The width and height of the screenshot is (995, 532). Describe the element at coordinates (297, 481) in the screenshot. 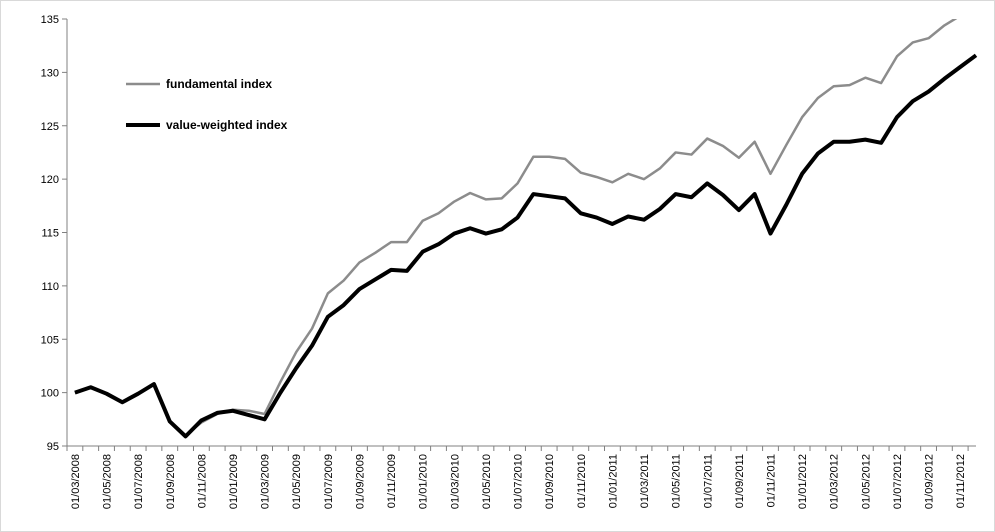

I see `x-tick-label: 01/05/2009` at that location.